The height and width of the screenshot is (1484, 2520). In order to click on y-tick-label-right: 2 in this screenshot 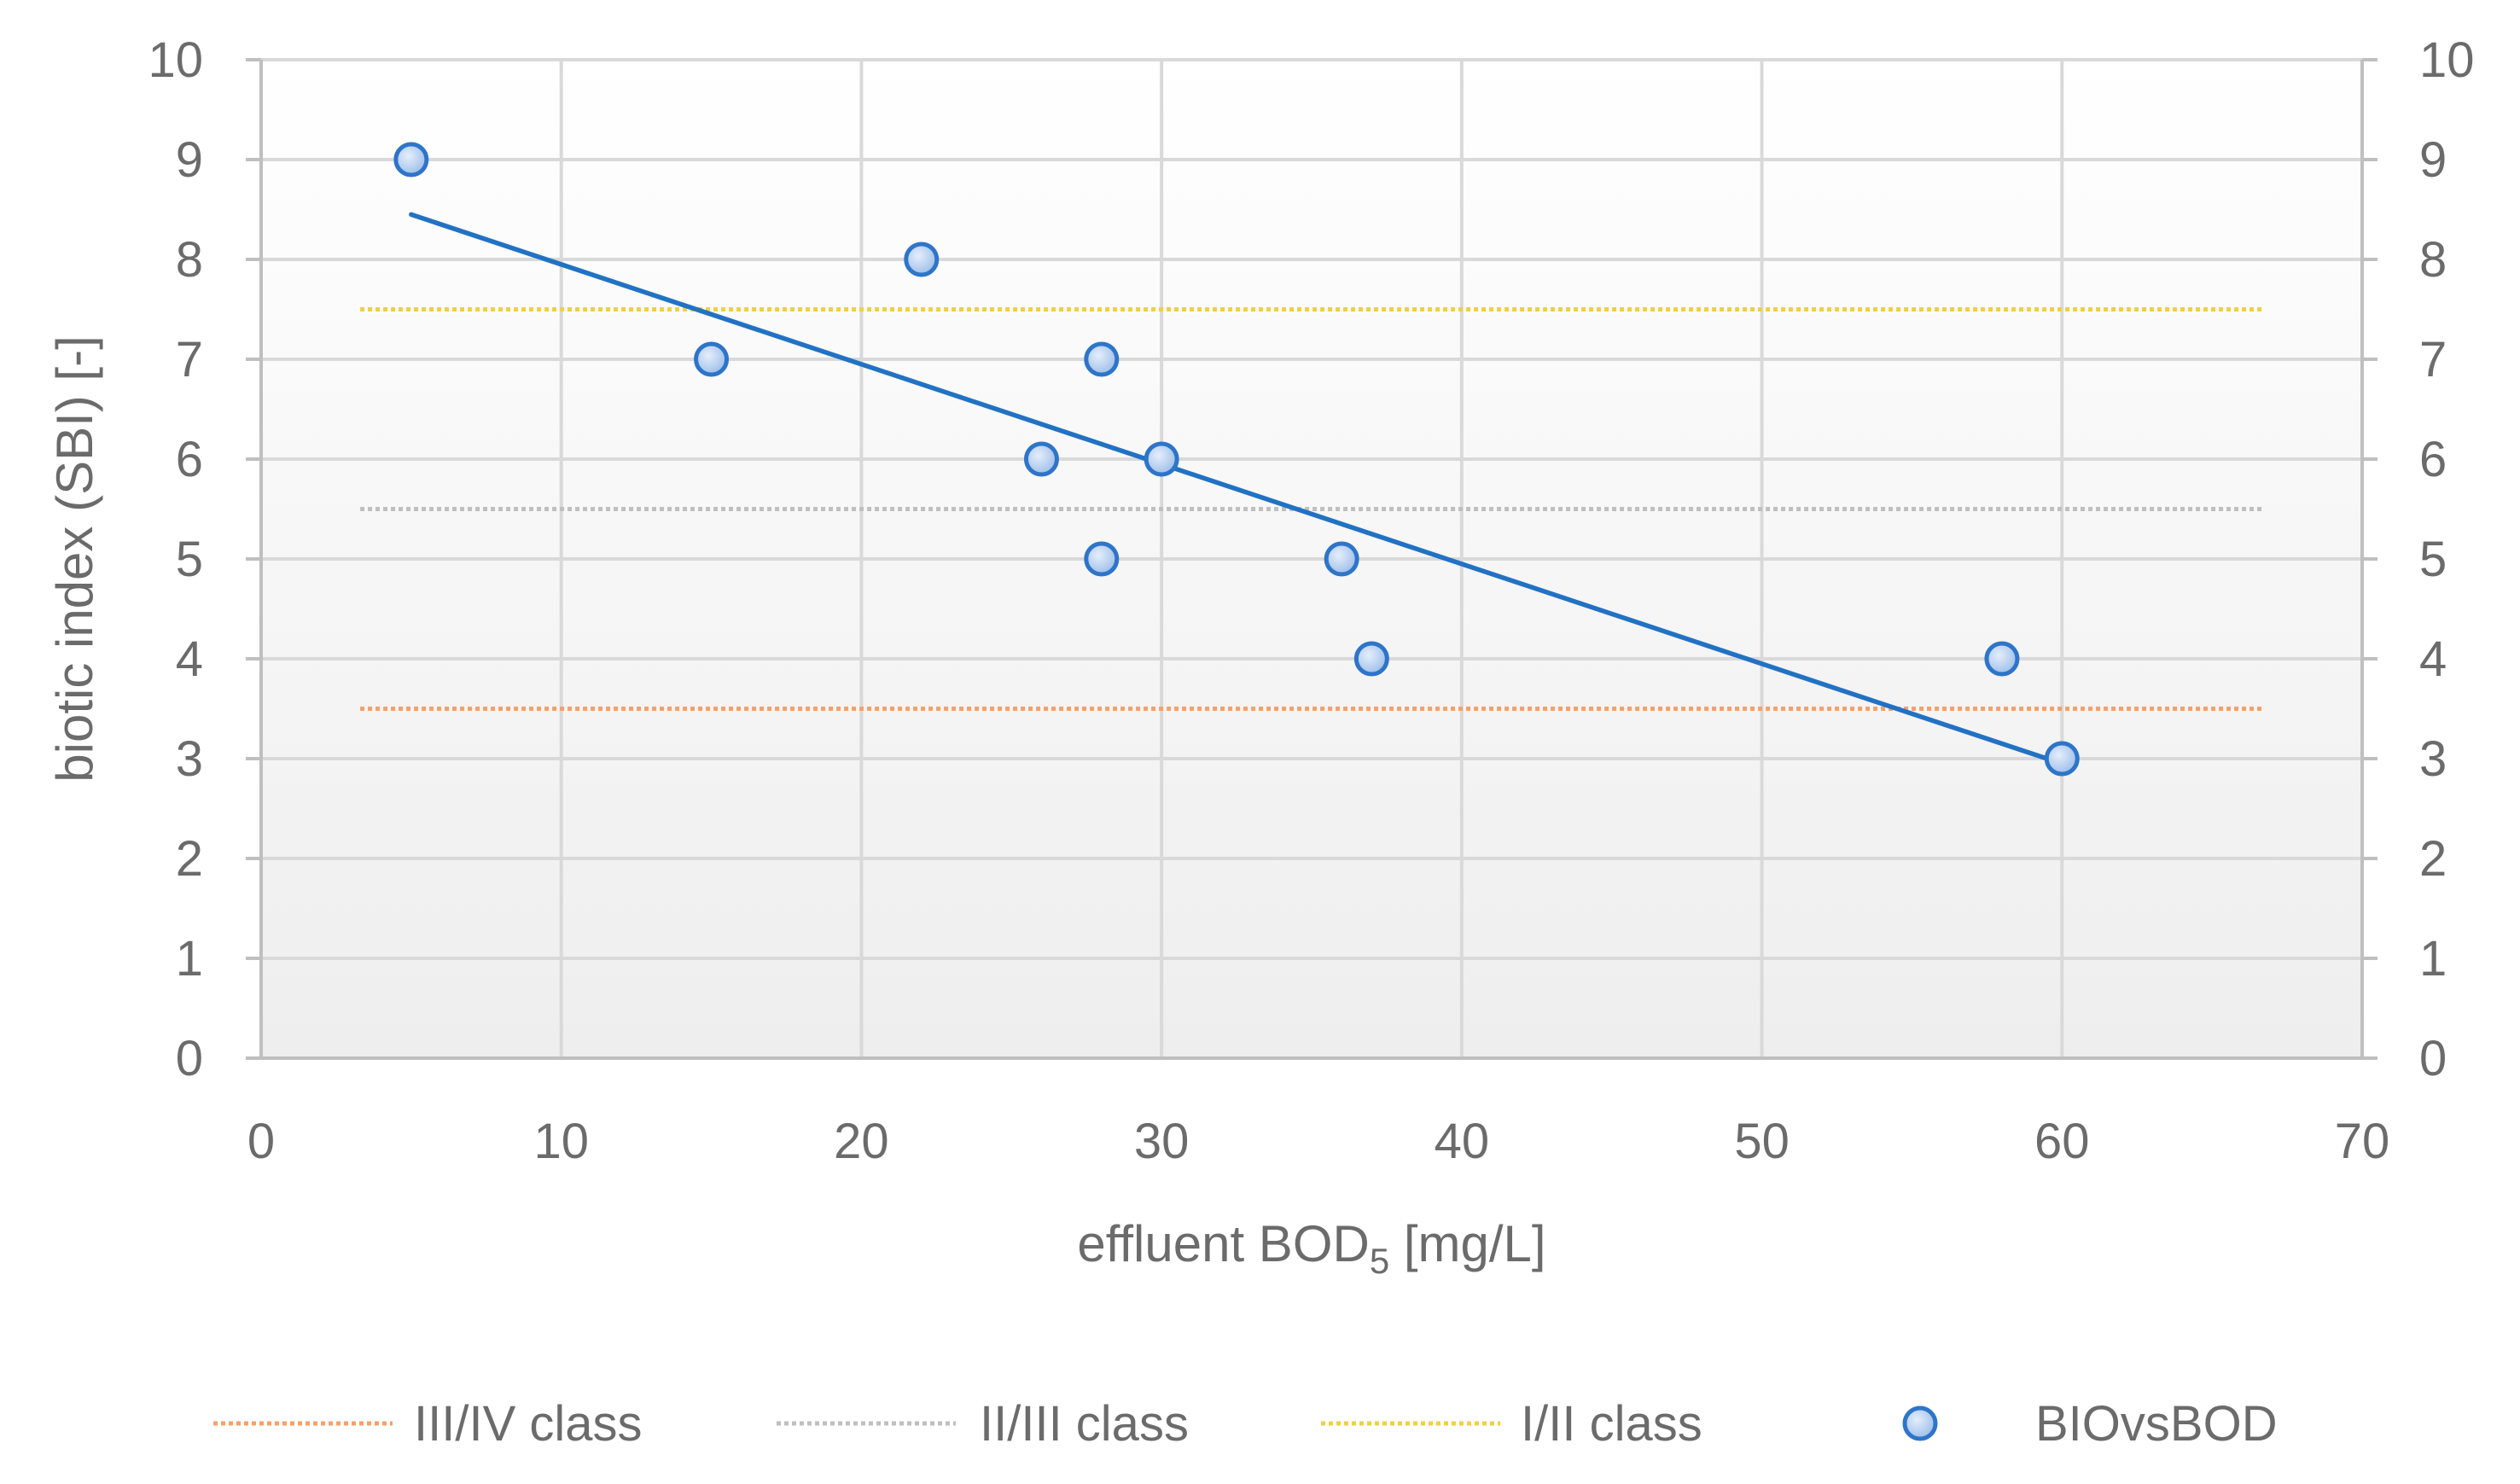, I will do `click(2433, 859)`.